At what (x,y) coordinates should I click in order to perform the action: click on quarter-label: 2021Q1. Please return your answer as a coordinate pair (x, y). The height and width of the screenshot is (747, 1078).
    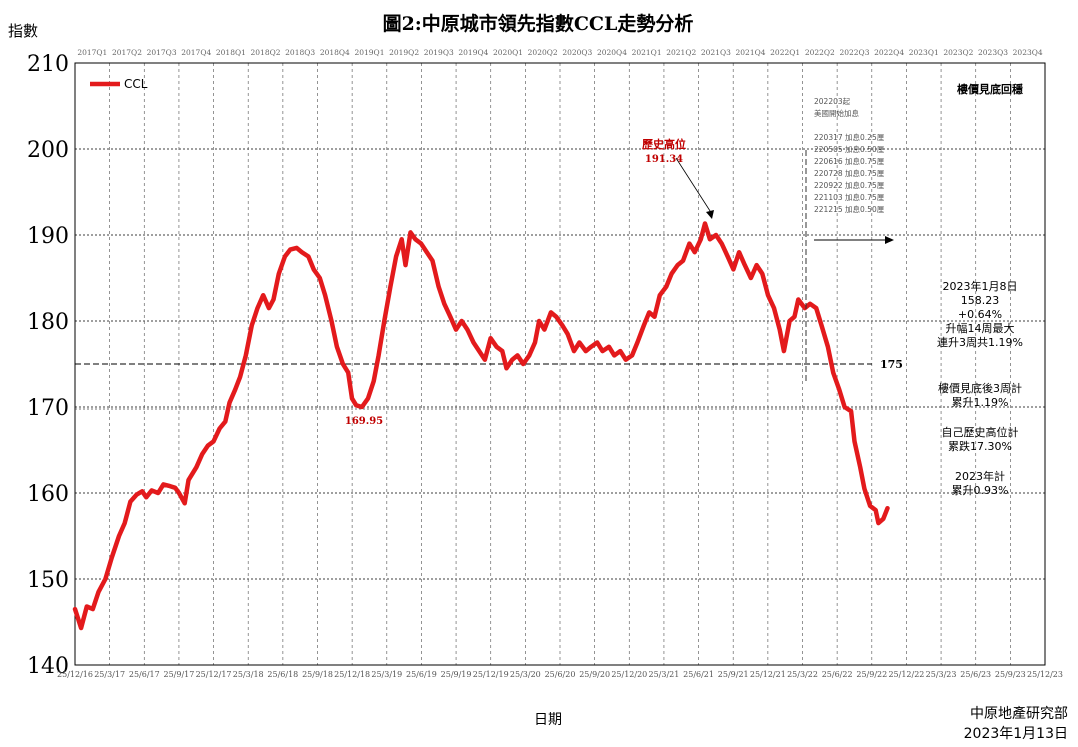
    Looking at the image, I should click on (647, 52).